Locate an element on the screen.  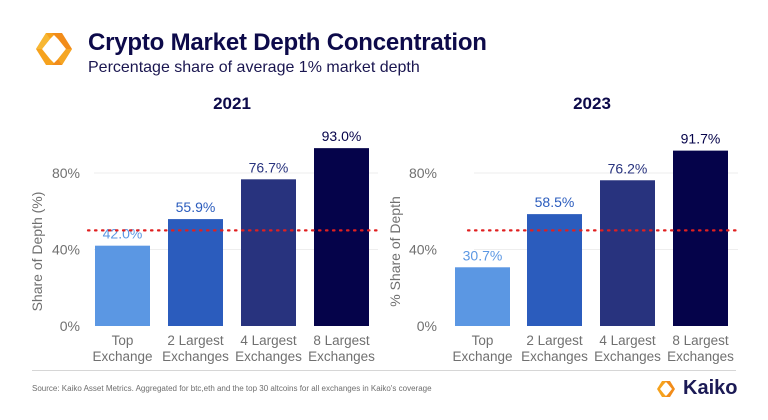
chart-2023-x-tick-label: 4 Largest is located at coordinates (627, 340).